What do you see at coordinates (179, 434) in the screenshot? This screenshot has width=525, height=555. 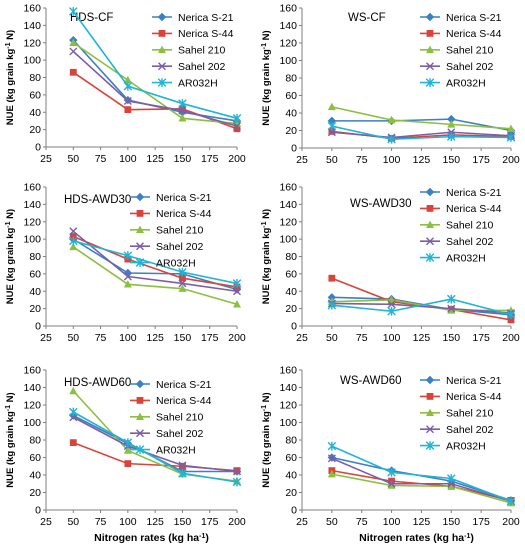 I see `legend-label: Sahel 202` at bounding box center [179, 434].